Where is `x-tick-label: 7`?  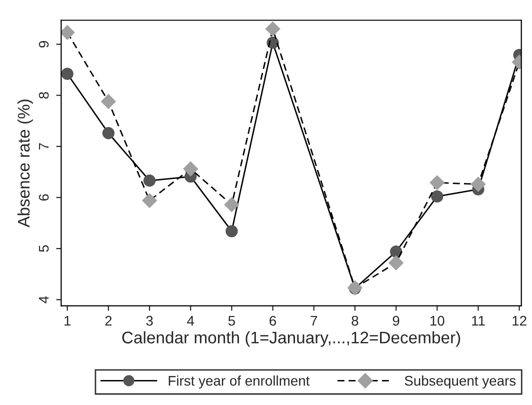 x-tick-label: 7 is located at coordinates (314, 321).